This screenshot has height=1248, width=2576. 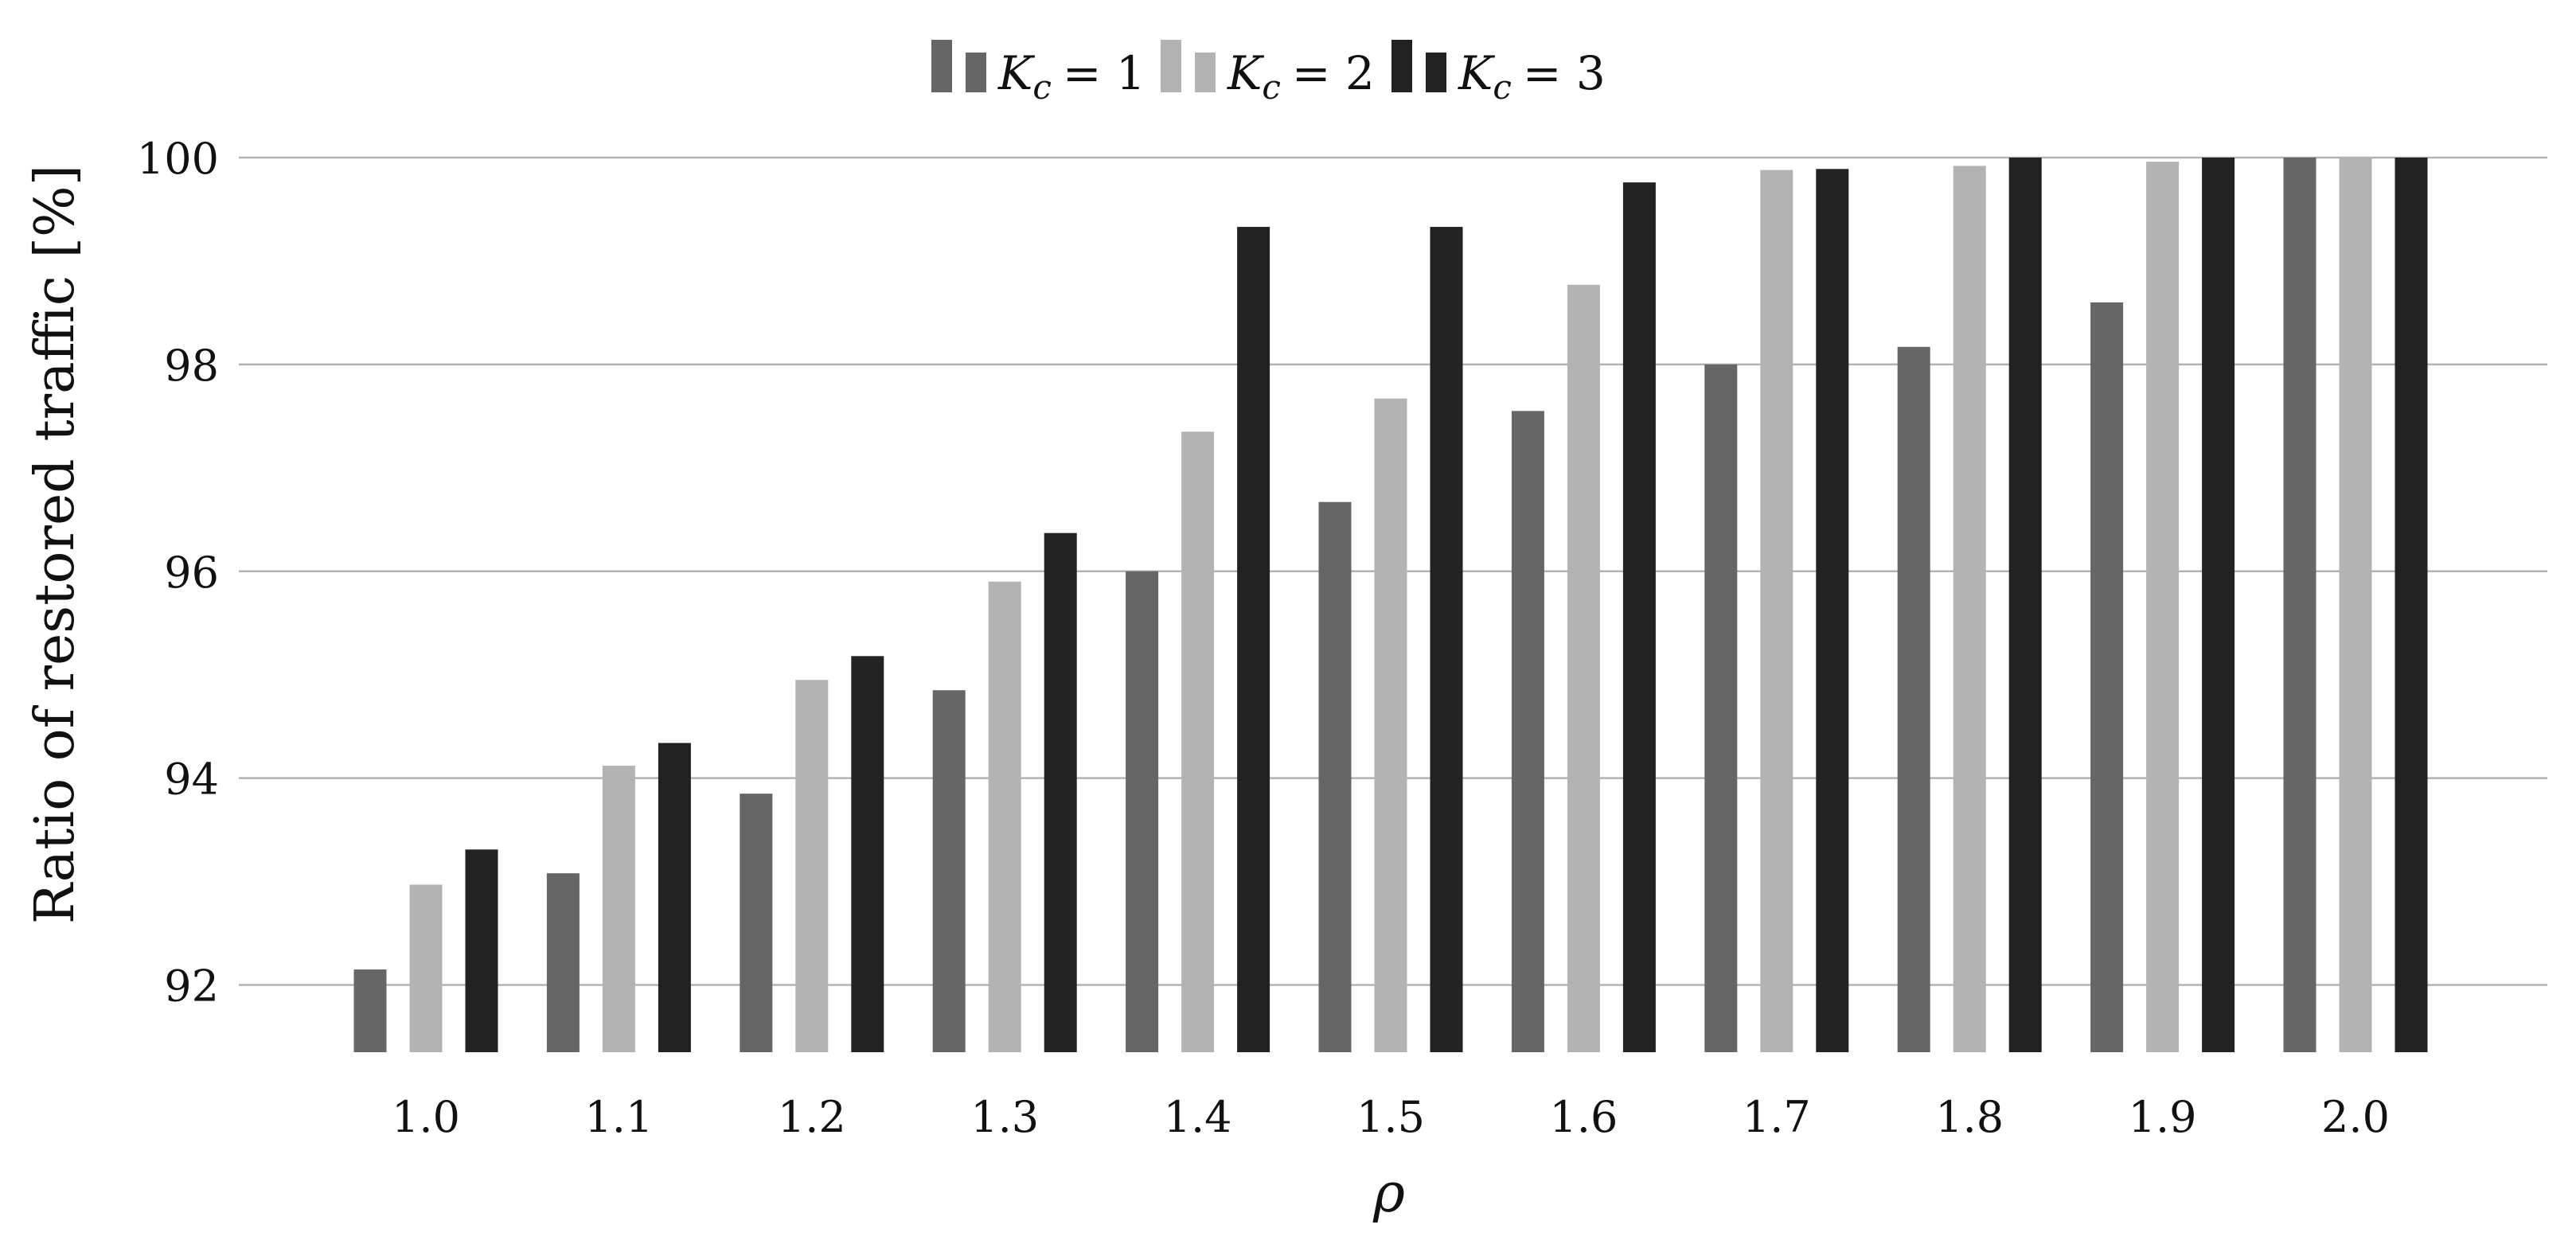 I want to click on x-tick-label: 1.8, so click(x=1969, y=1117).